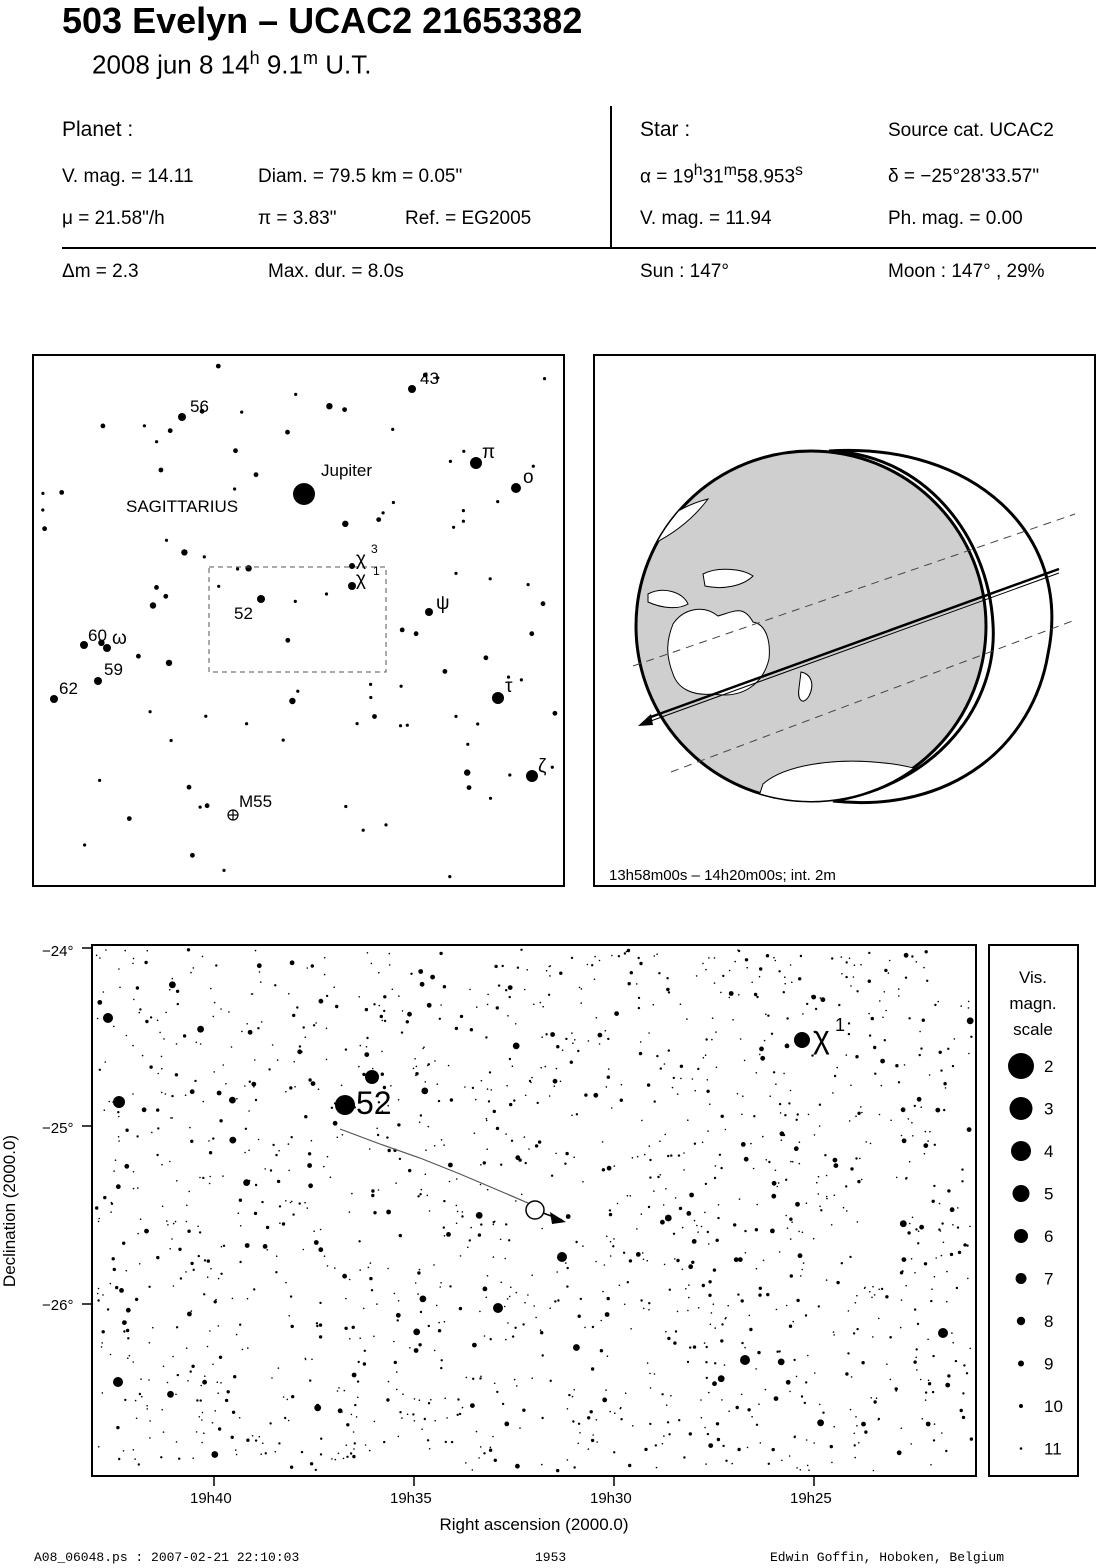 Image resolution: width=1096 pixels, height=1568 pixels. What do you see at coordinates (476, 463) in the screenshot?
I see `star-pi` at bounding box center [476, 463].